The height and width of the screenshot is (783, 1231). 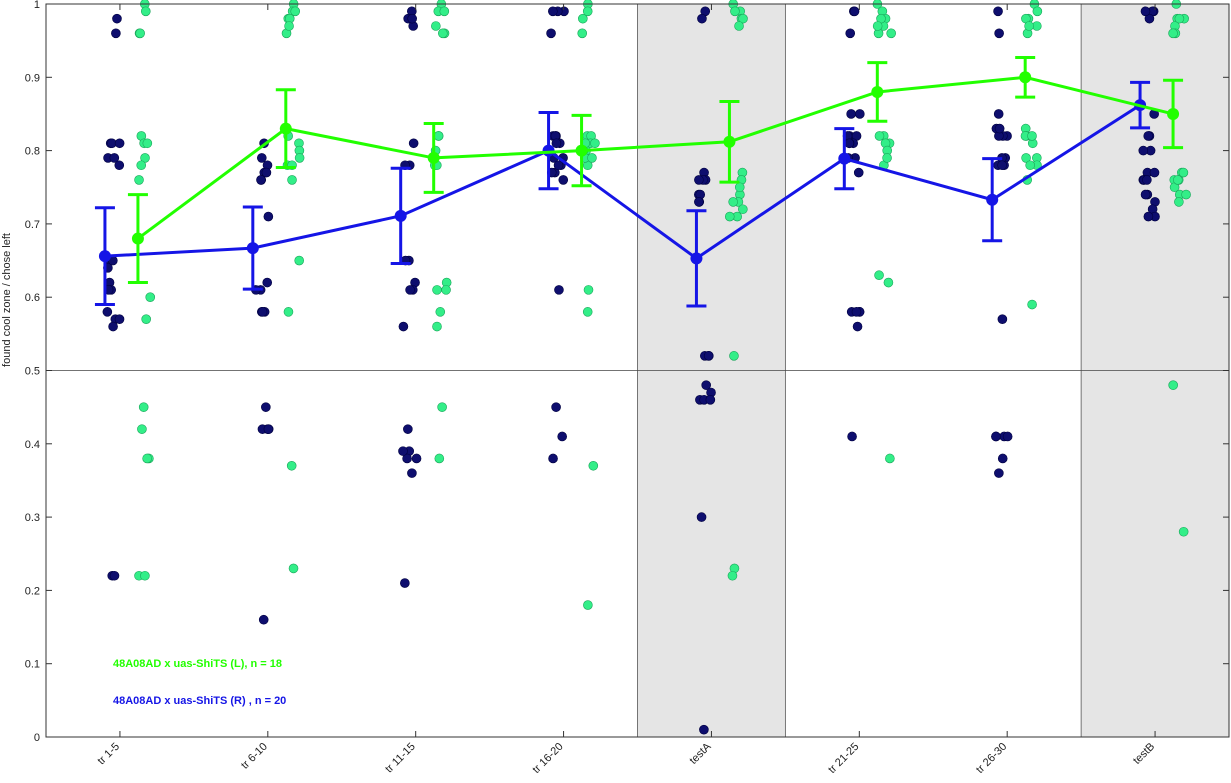 I want to click on y-tick-label-1: 0.1, so click(x=32, y=665).